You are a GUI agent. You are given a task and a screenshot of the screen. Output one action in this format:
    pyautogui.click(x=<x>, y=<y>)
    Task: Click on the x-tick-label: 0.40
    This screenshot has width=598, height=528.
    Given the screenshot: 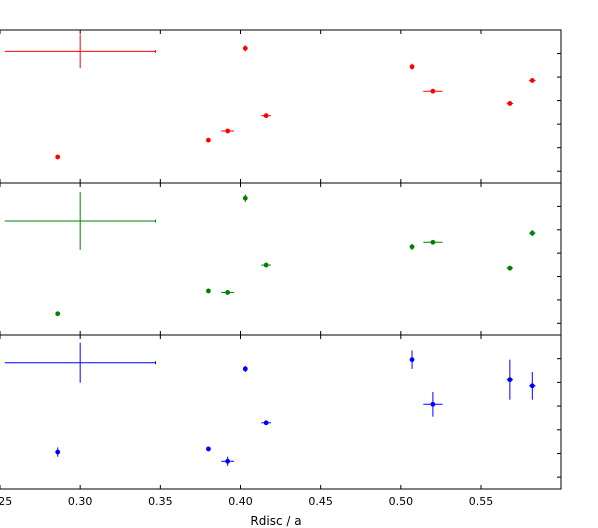 What is the action you would take?
    pyautogui.click(x=240, y=501)
    